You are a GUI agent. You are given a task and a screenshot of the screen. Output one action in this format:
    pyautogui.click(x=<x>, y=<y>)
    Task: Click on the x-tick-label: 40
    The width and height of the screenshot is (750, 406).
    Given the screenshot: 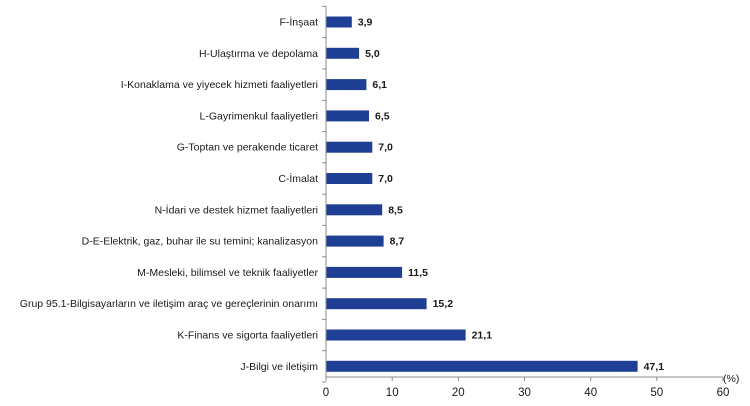 What is the action you would take?
    pyautogui.click(x=590, y=393)
    